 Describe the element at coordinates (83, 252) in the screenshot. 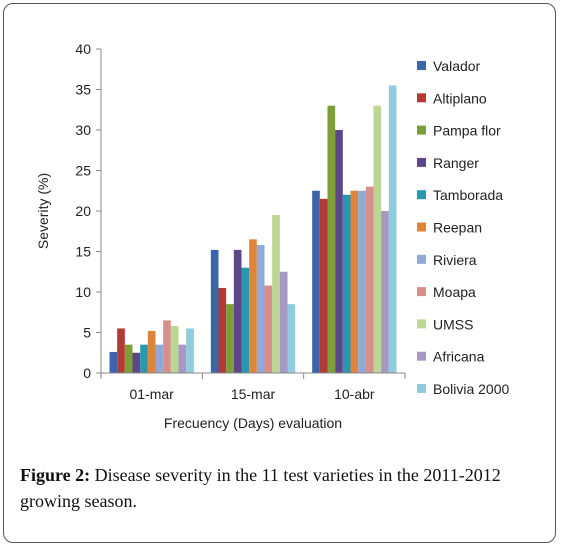

I see `y-tick-label: 15` at that location.